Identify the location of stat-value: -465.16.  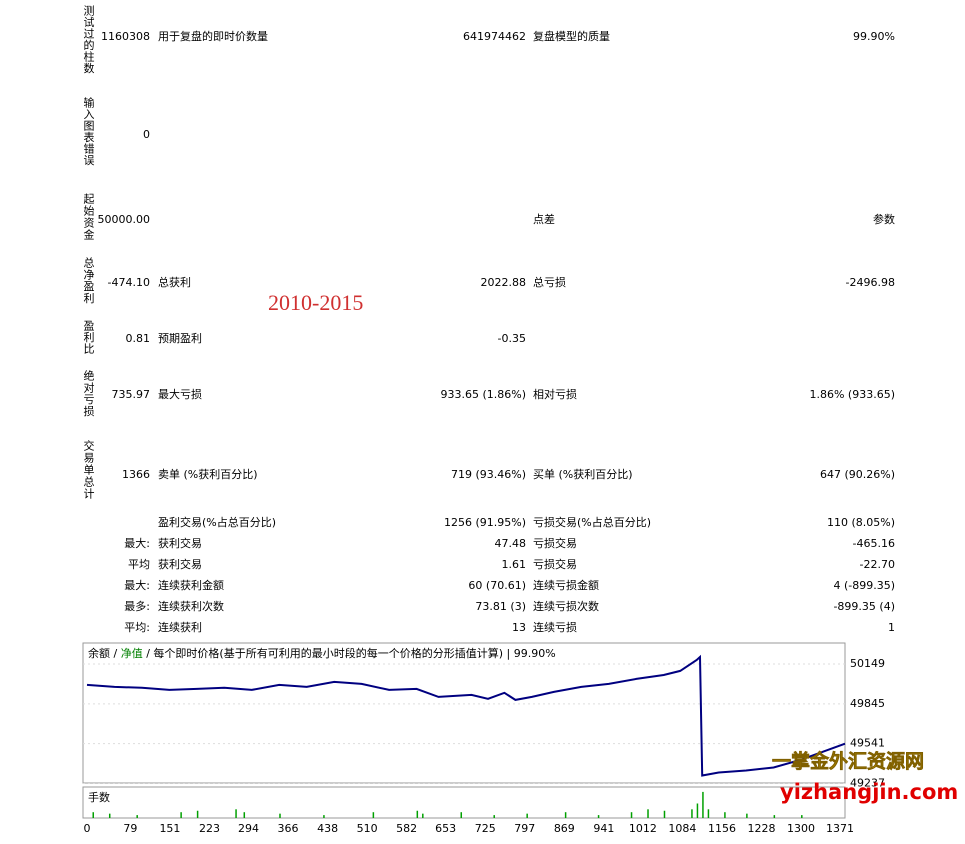
(873, 543).